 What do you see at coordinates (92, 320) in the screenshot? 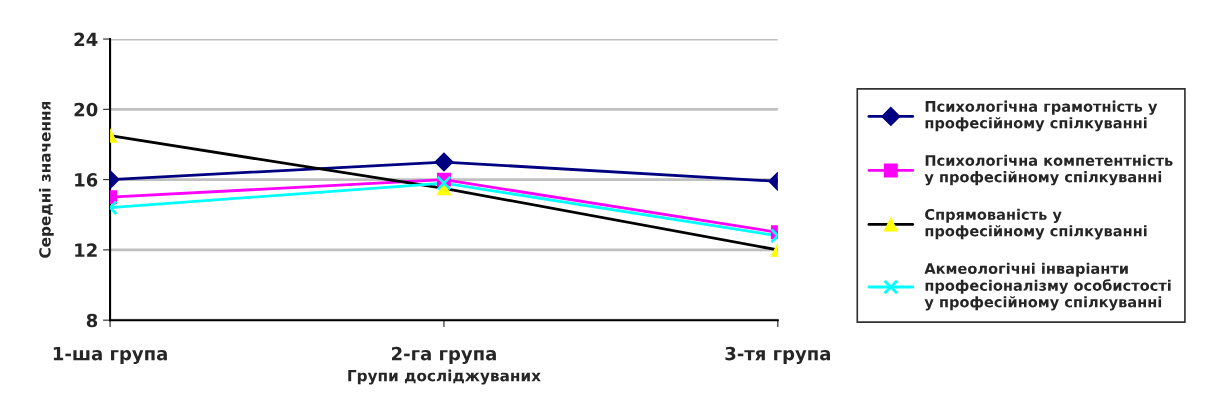
I see `y-tick-label: 8` at bounding box center [92, 320].